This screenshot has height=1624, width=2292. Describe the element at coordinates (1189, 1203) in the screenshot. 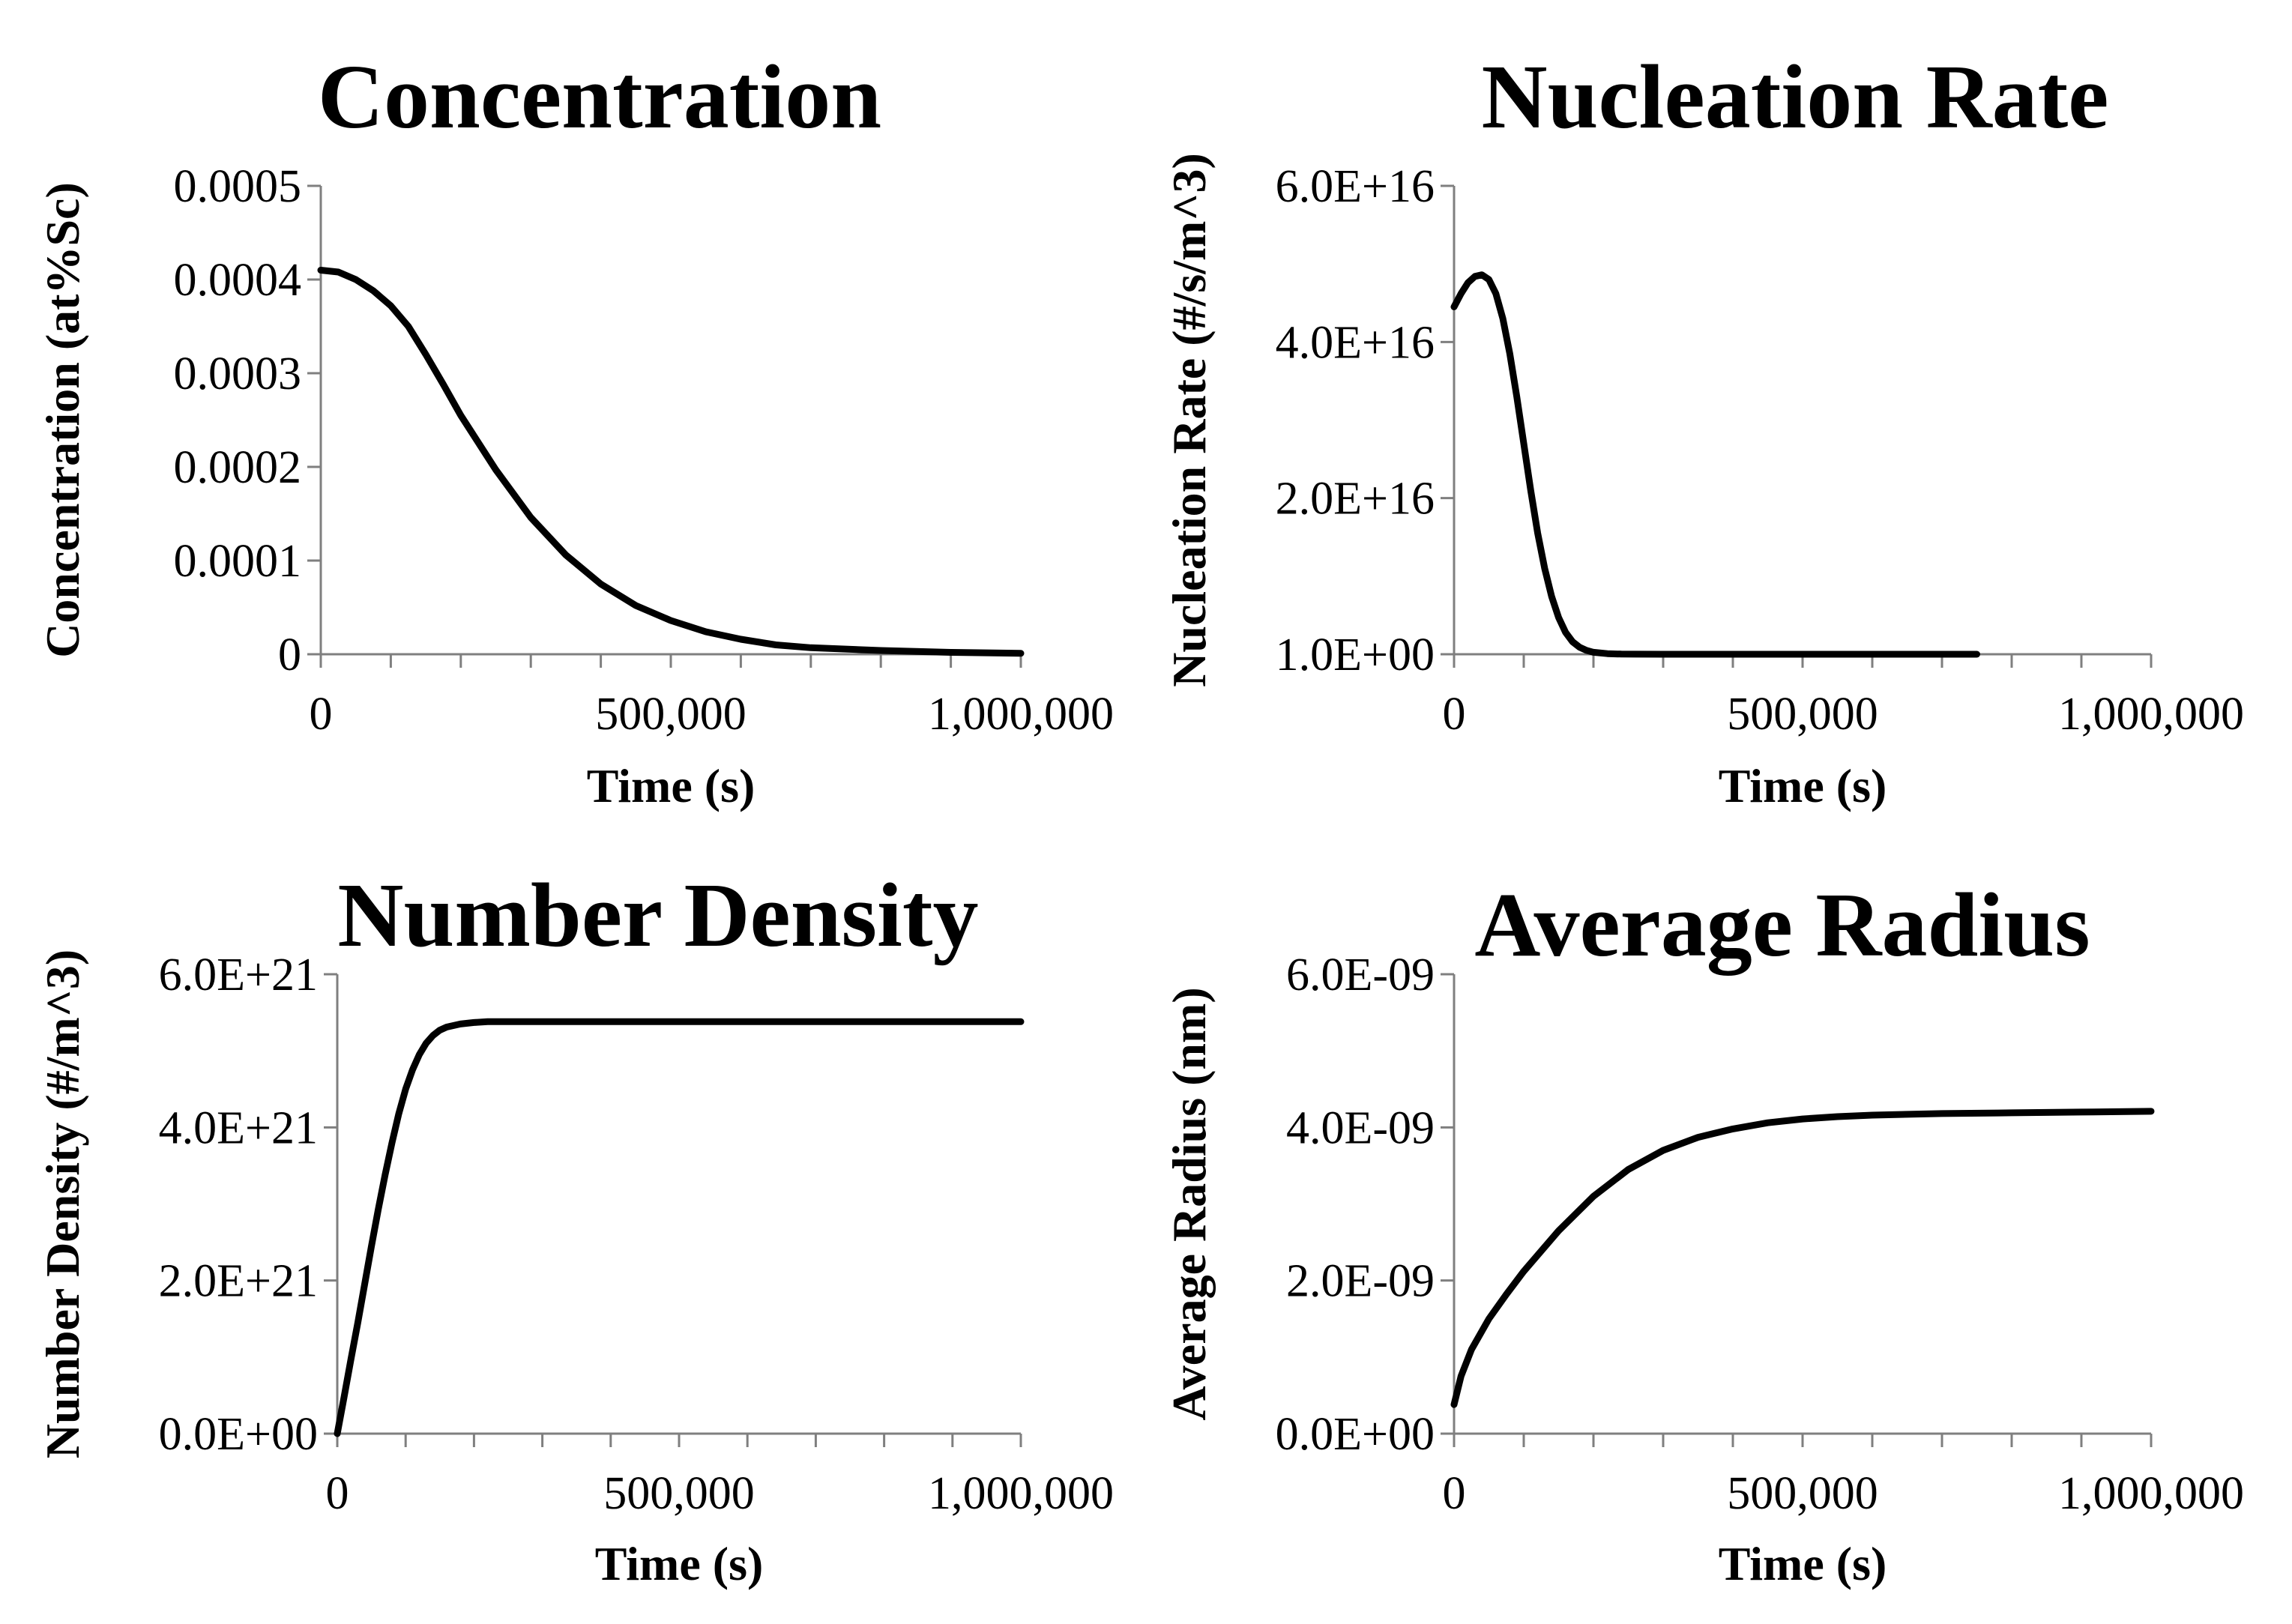

I see `y-axis-label: Average Radius (nm)` at that location.